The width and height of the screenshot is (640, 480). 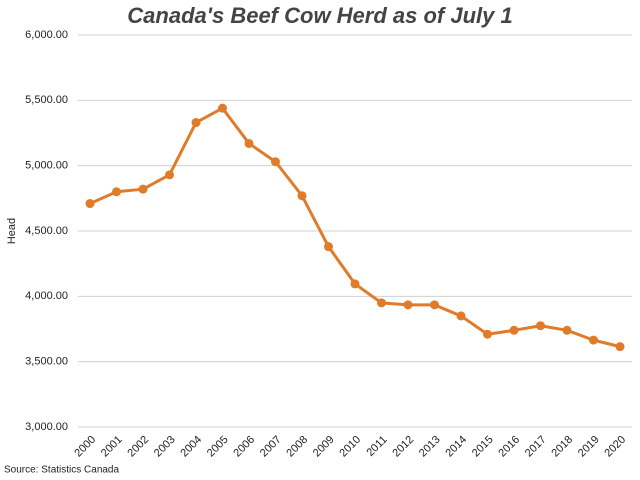 What do you see at coordinates (324, 447) in the screenshot?
I see `x-tick-label: 2009` at bounding box center [324, 447].